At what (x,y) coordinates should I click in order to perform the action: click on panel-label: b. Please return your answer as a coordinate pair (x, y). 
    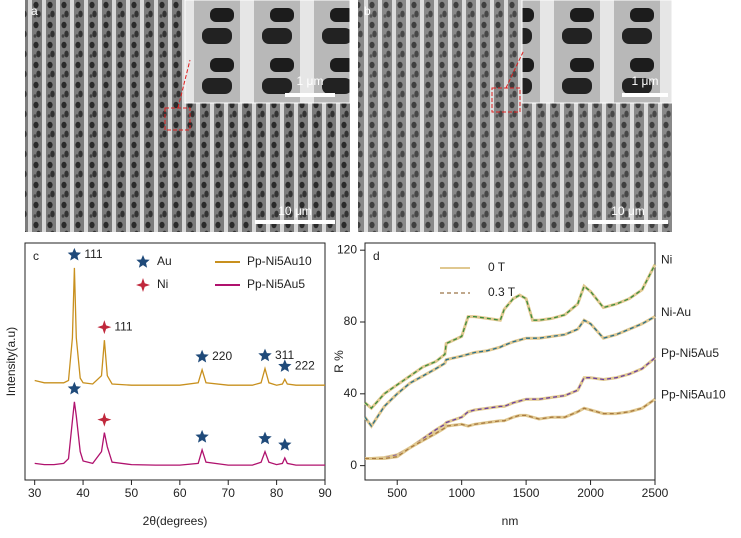
    Looking at the image, I should click on (367, 11).